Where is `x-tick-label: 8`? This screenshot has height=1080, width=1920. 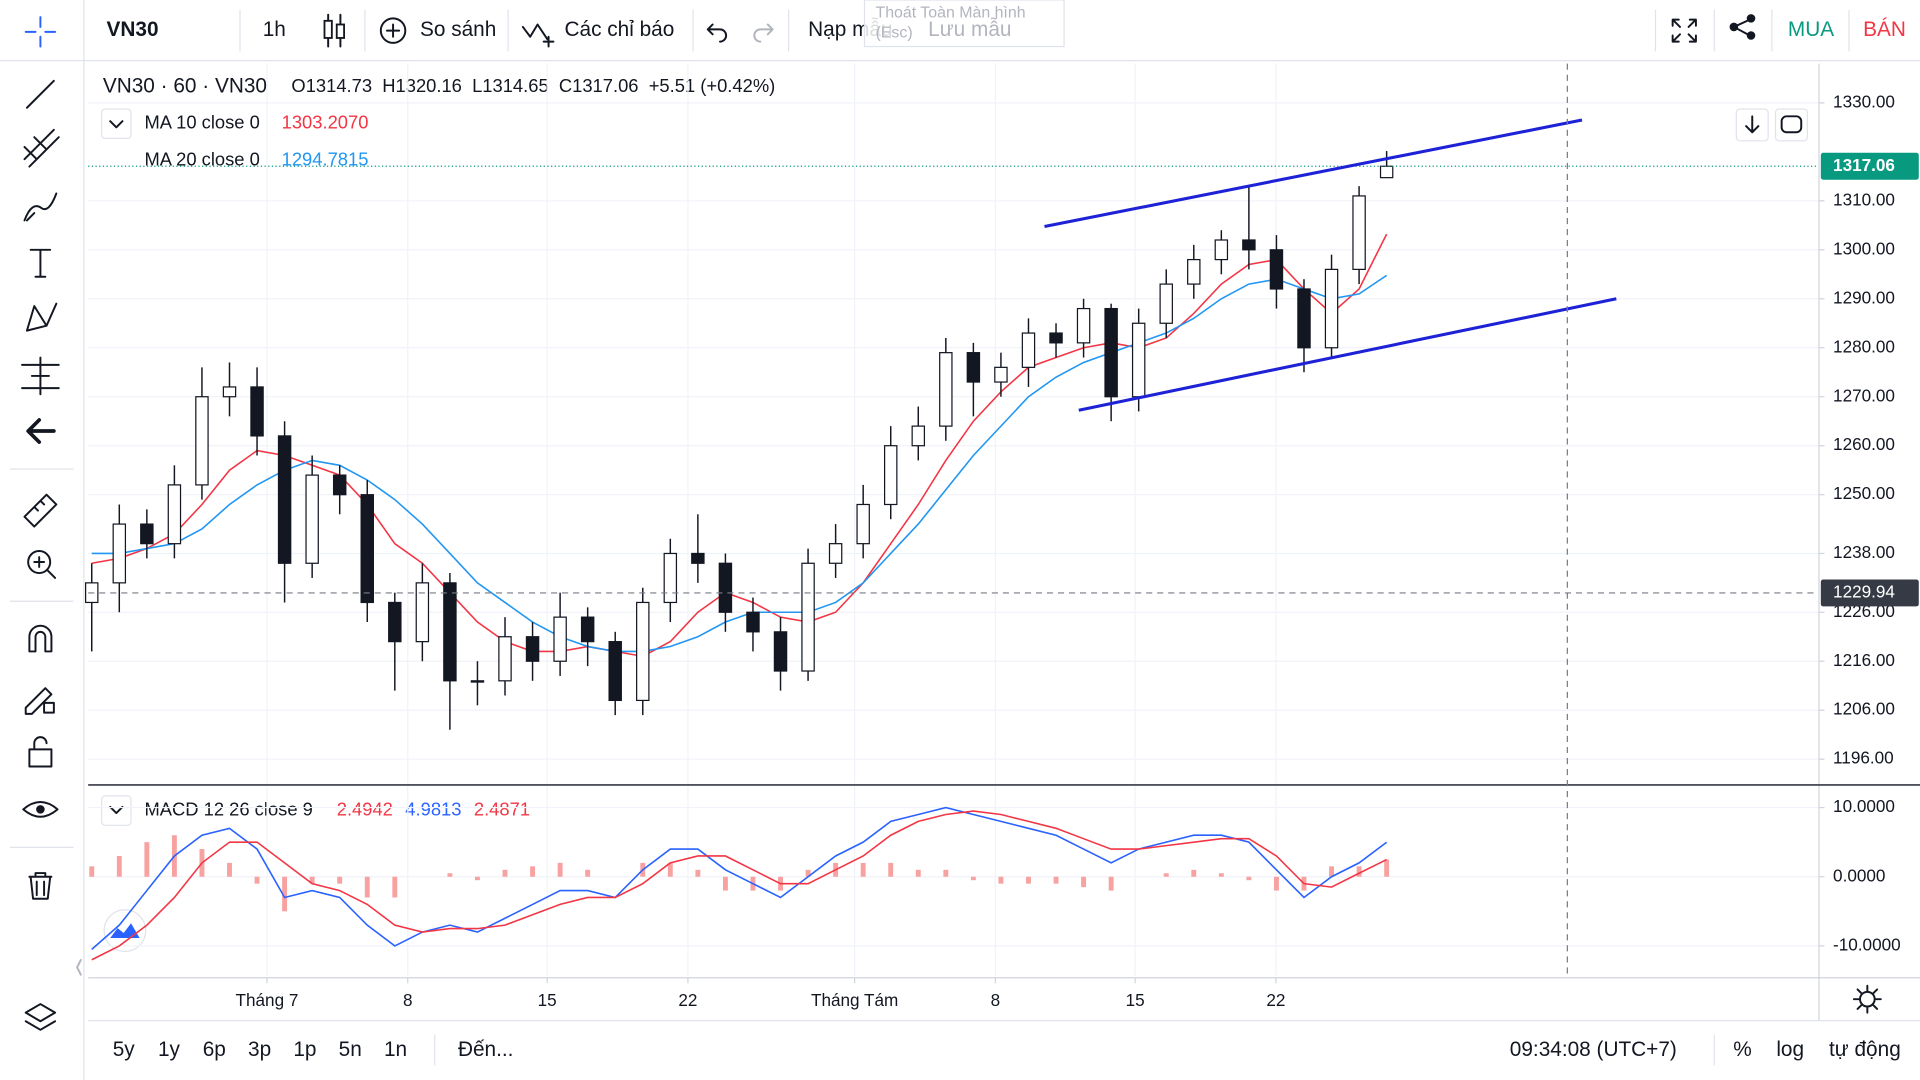
x-tick-label: 8 is located at coordinates (408, 1000).